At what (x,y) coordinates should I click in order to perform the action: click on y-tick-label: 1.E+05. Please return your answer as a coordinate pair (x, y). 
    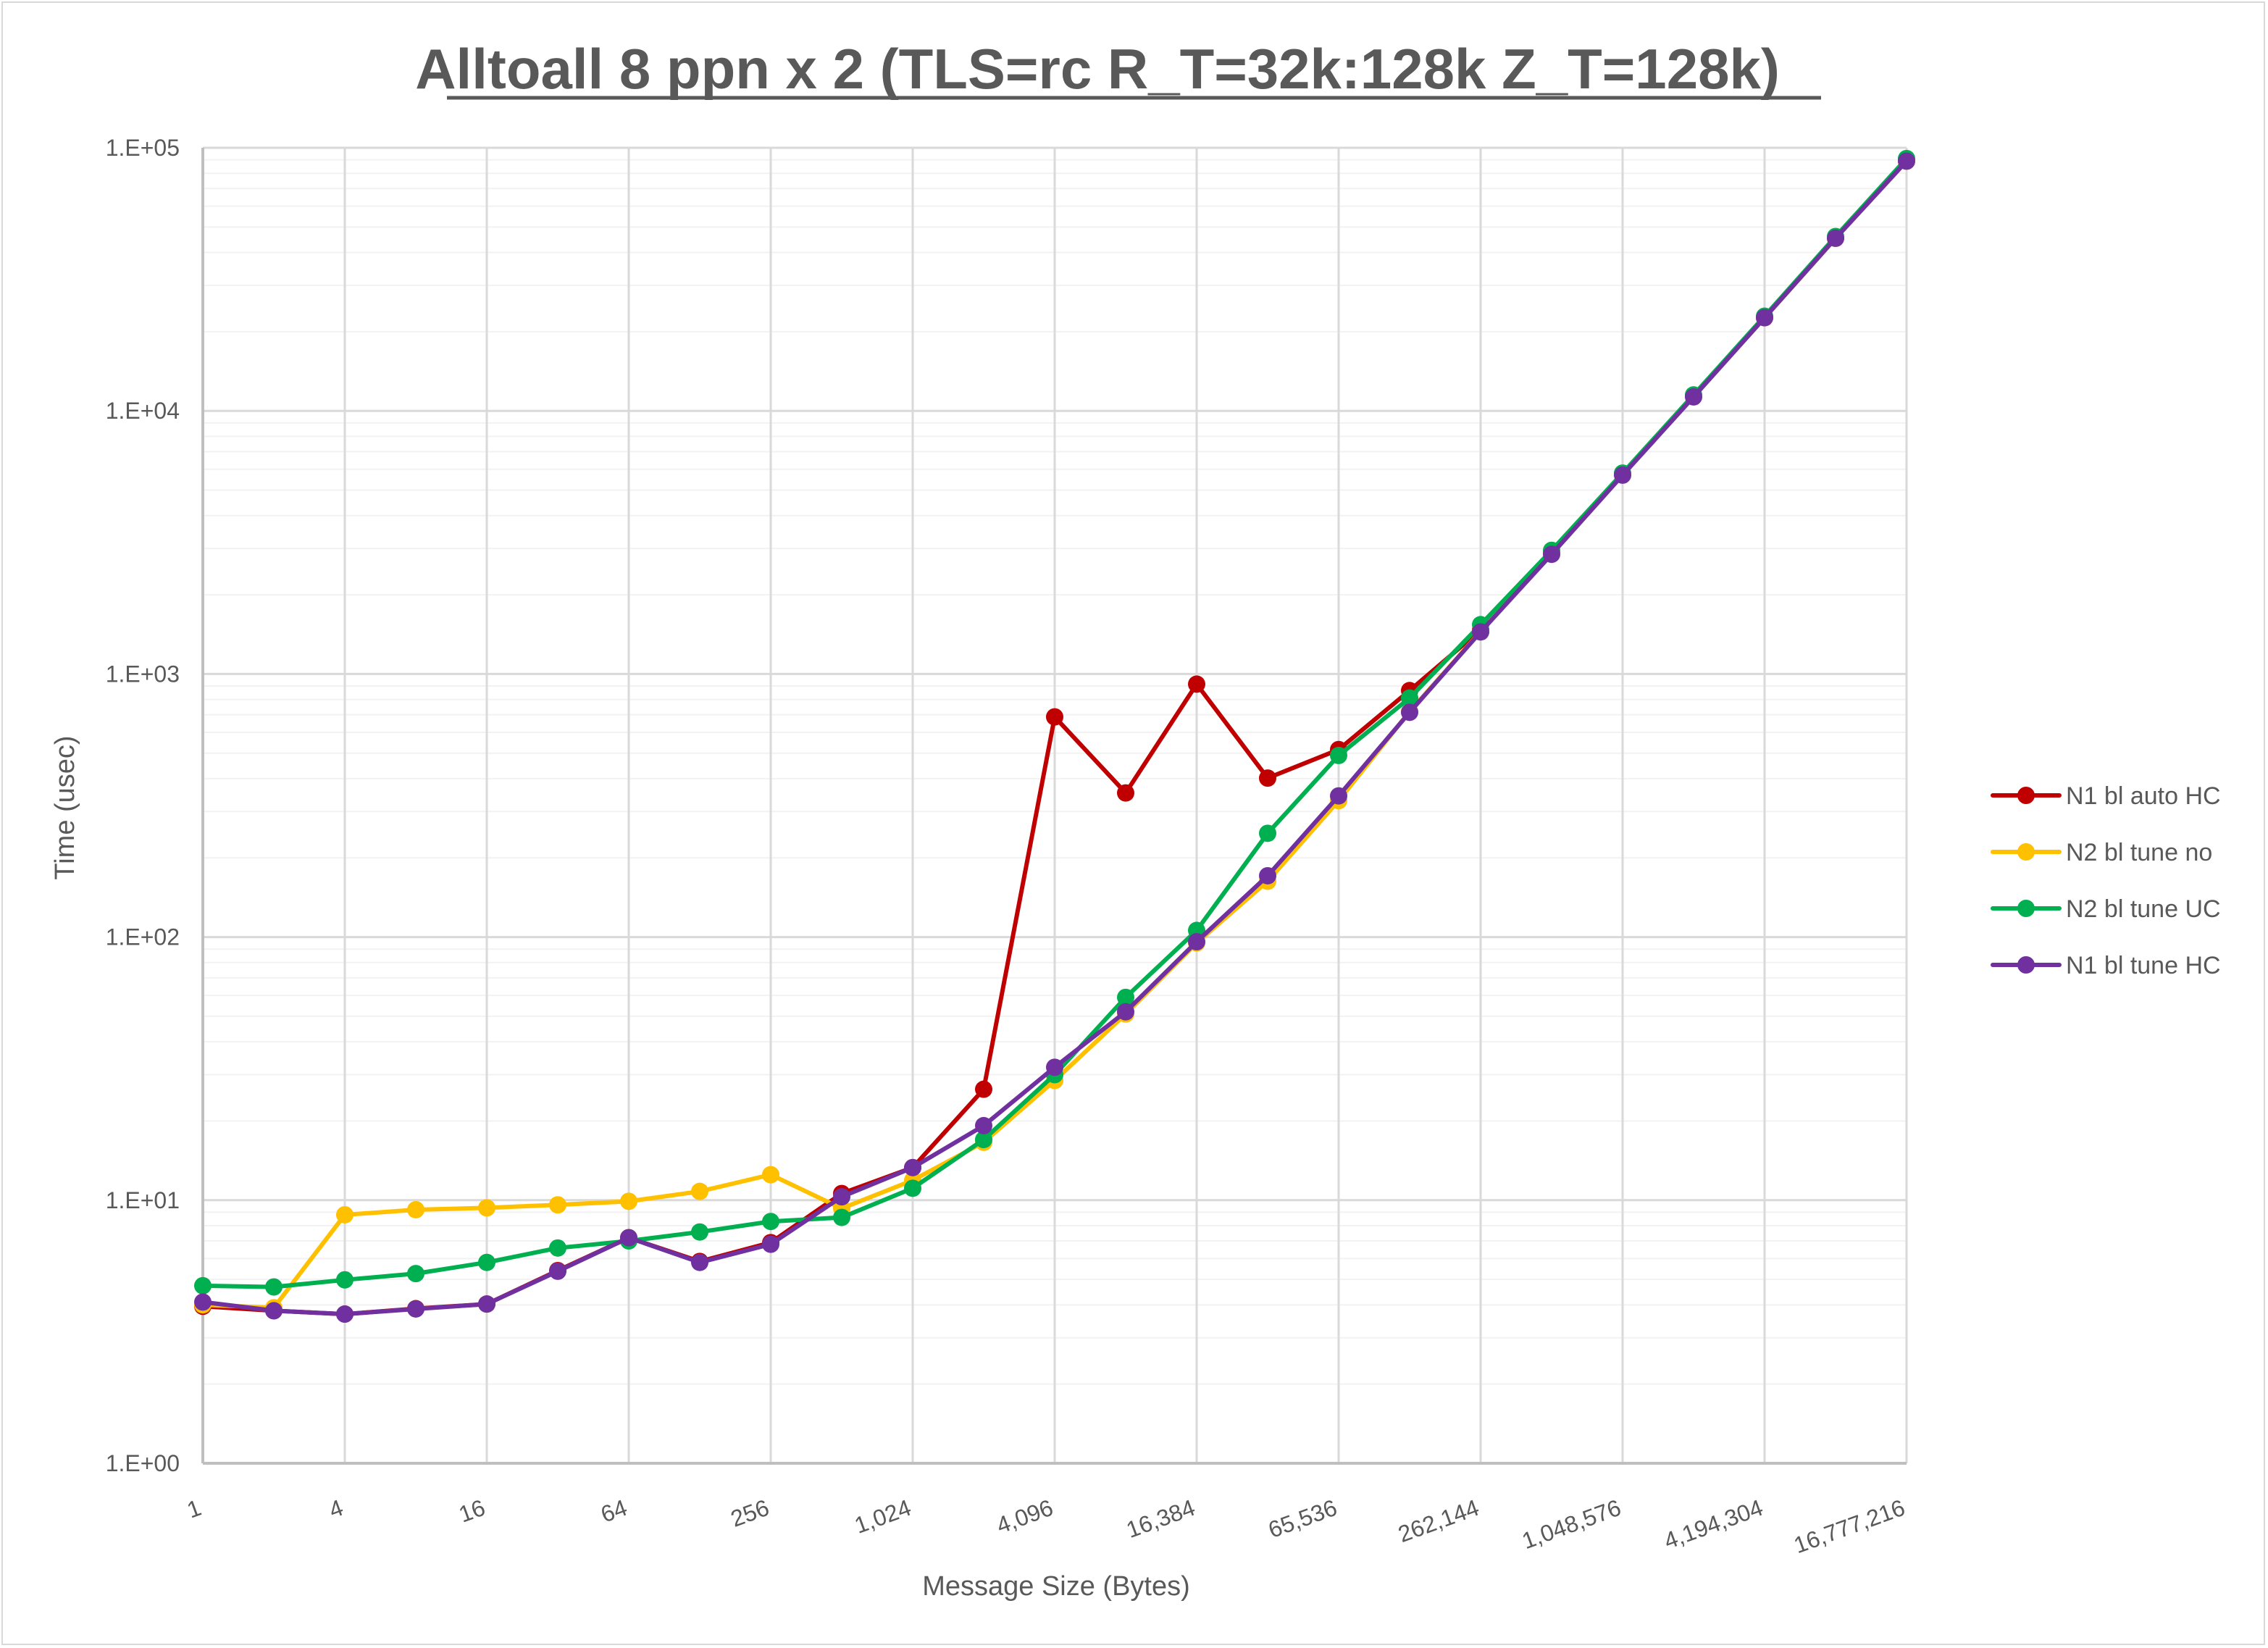
    Looking at the image, I should click on (143, 148).